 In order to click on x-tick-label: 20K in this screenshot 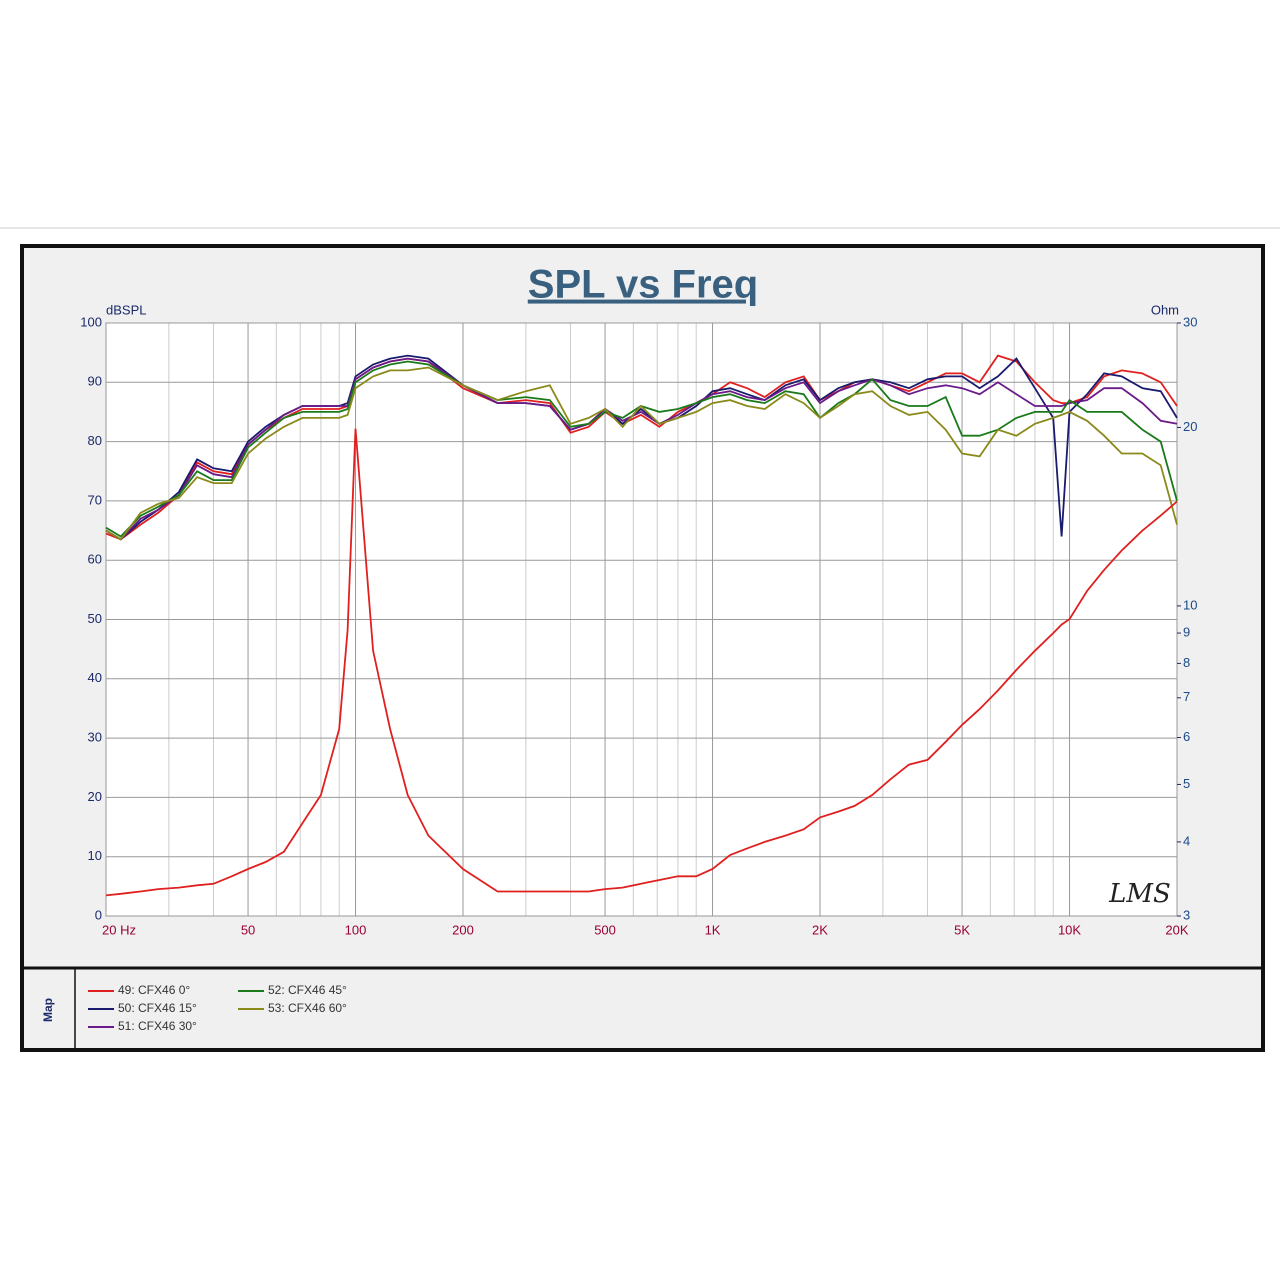, I will do `click(1176, 929)`.